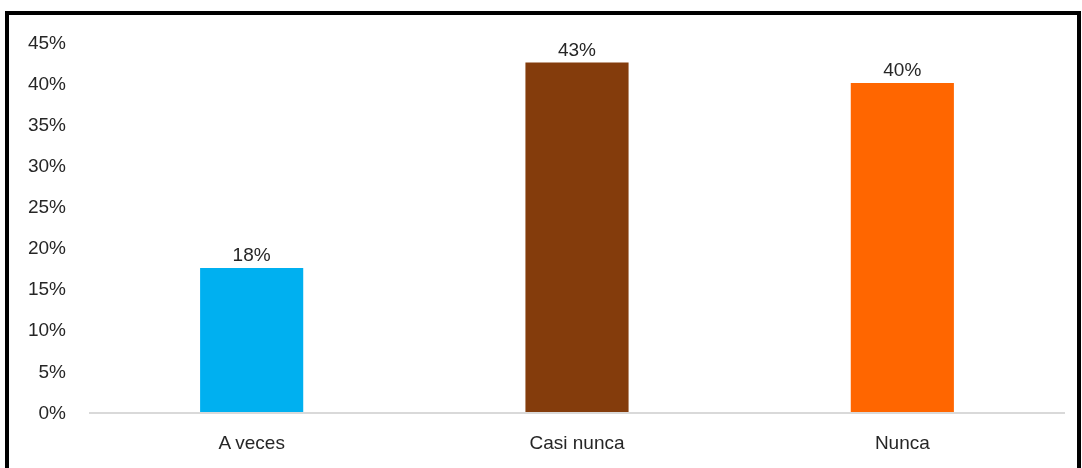 The width and height of the screenshot is (1082, 468). I want to click on x-tick-label: Nunca, so click(902, 442).